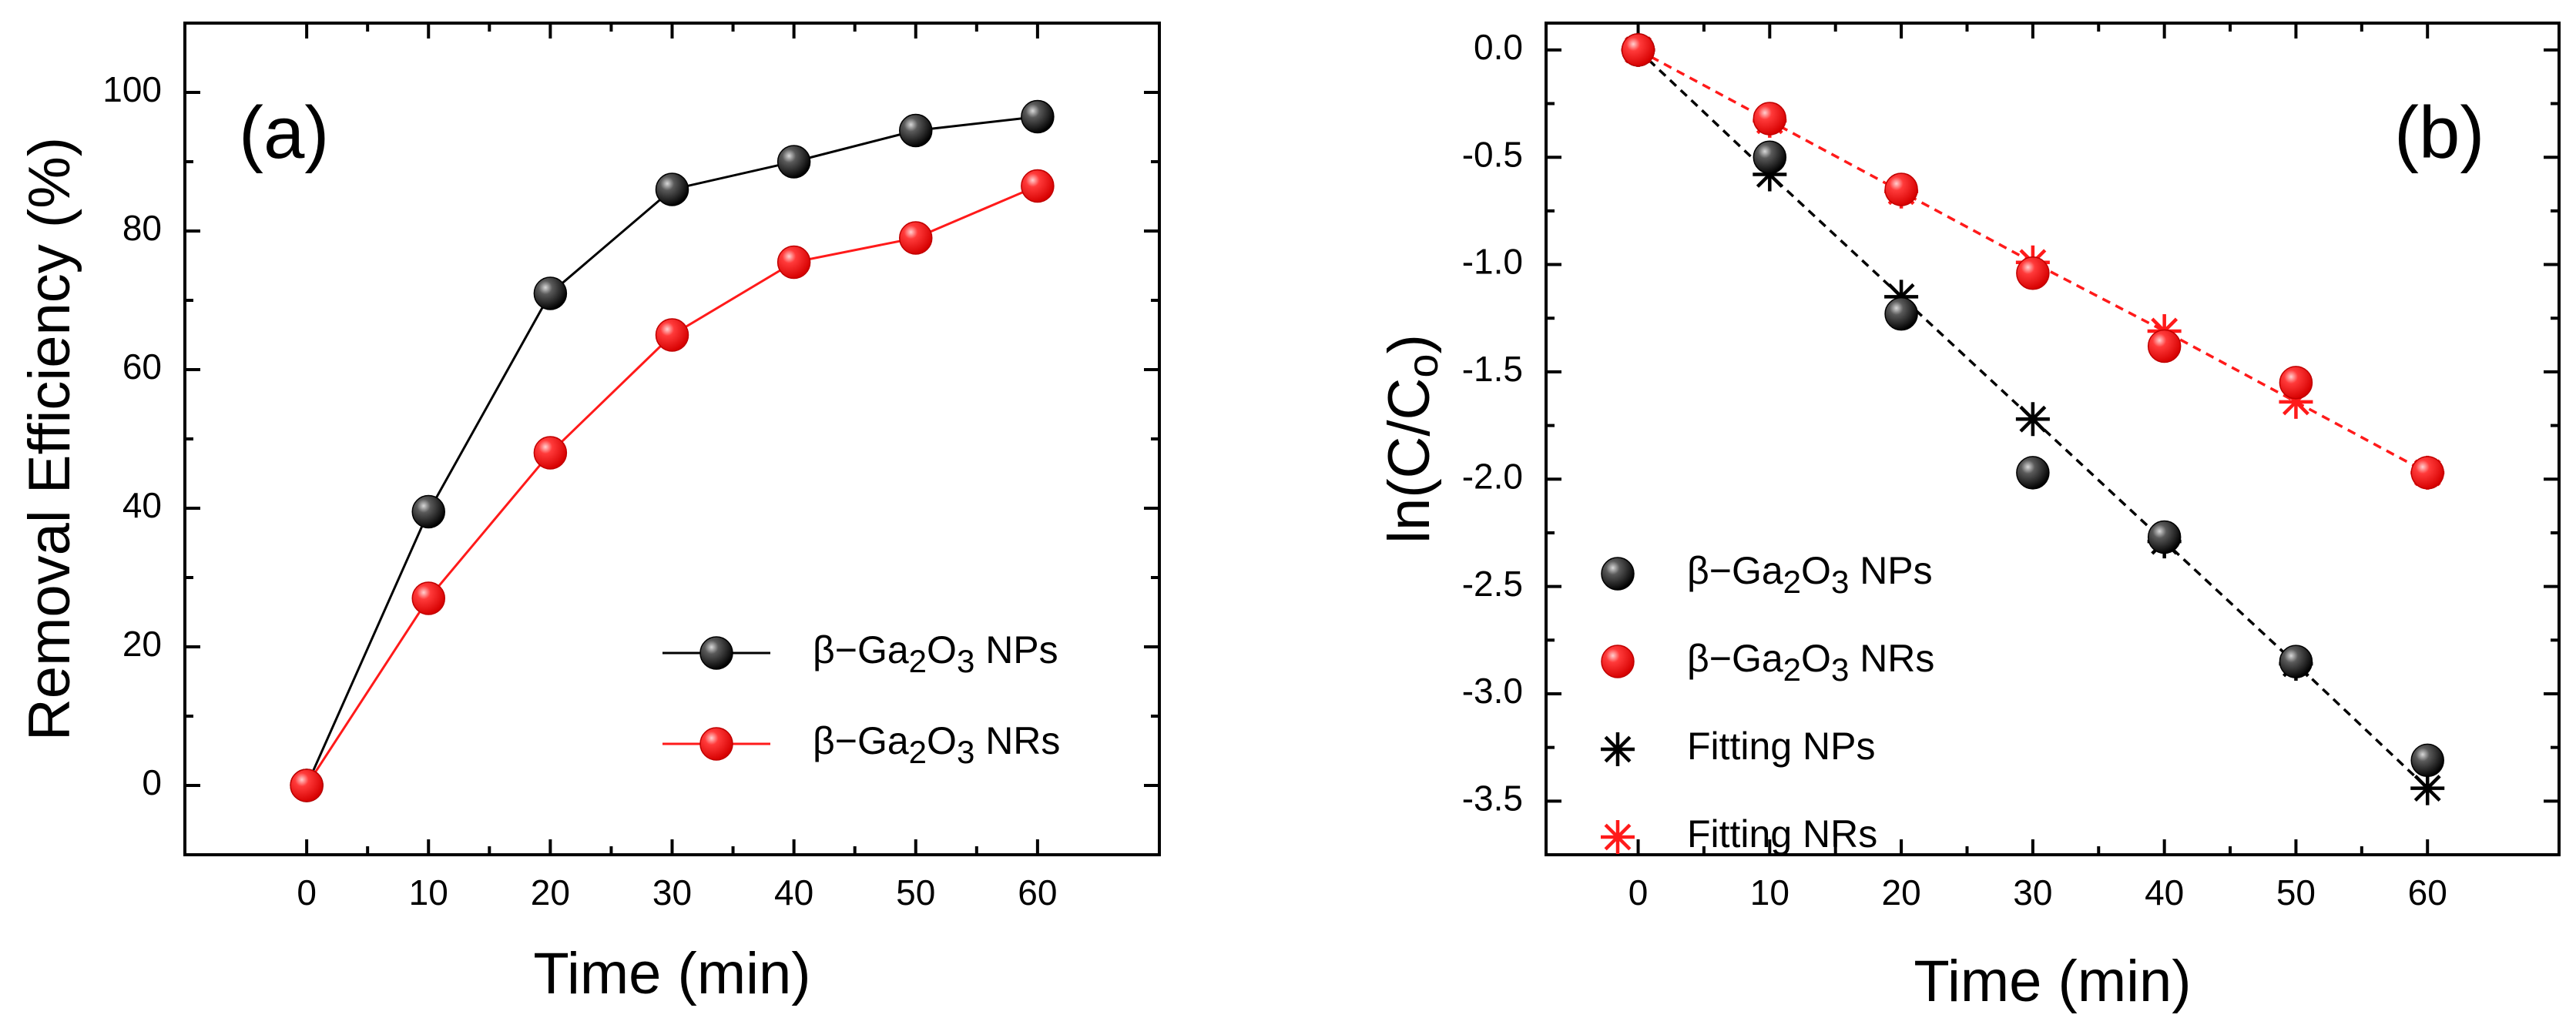 Image resolution: width=2576 pixels, height=1018 pixels. Describe the element at coordinates (1492, 691) in the screenshot. I see `y-tick-label: -3.0` at that location.